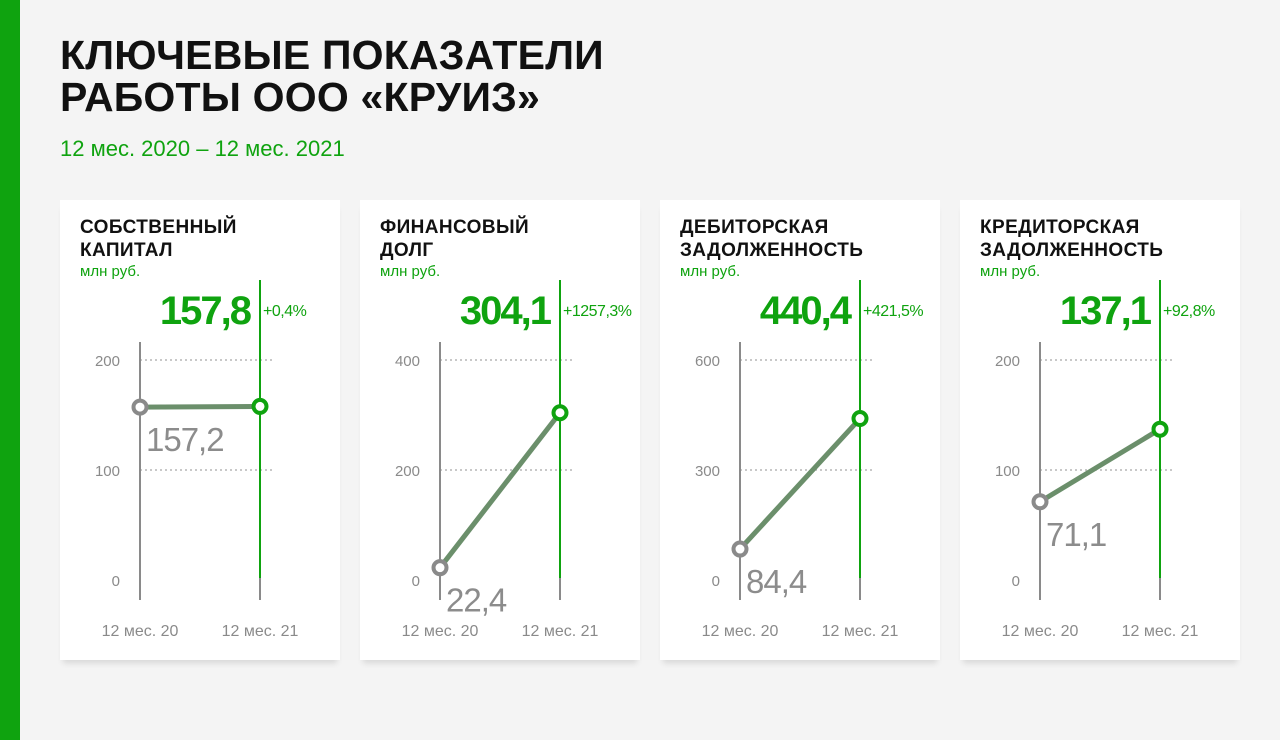 The image size is (1280, 740). What do you see at coordinates (202, 148) in the screenshot?
I see `page-subtitle: 12 мес. 2020 – 12 мес. 2021` at bounding box center [202, 148].